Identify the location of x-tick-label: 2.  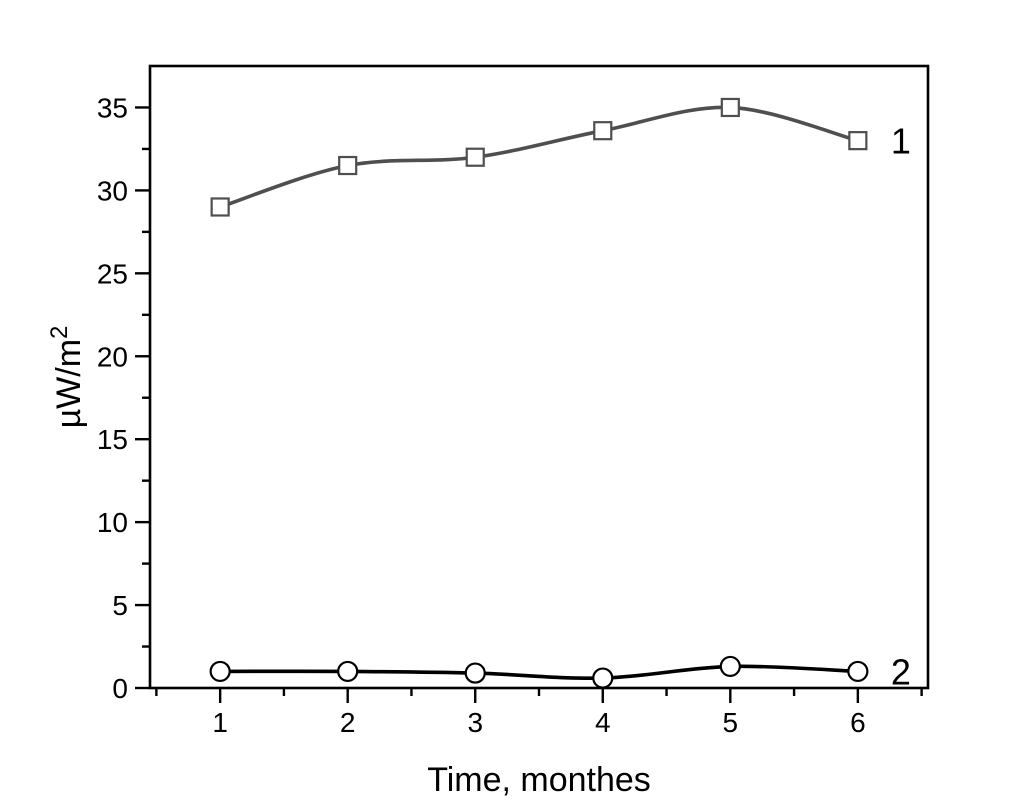
(348, 722).